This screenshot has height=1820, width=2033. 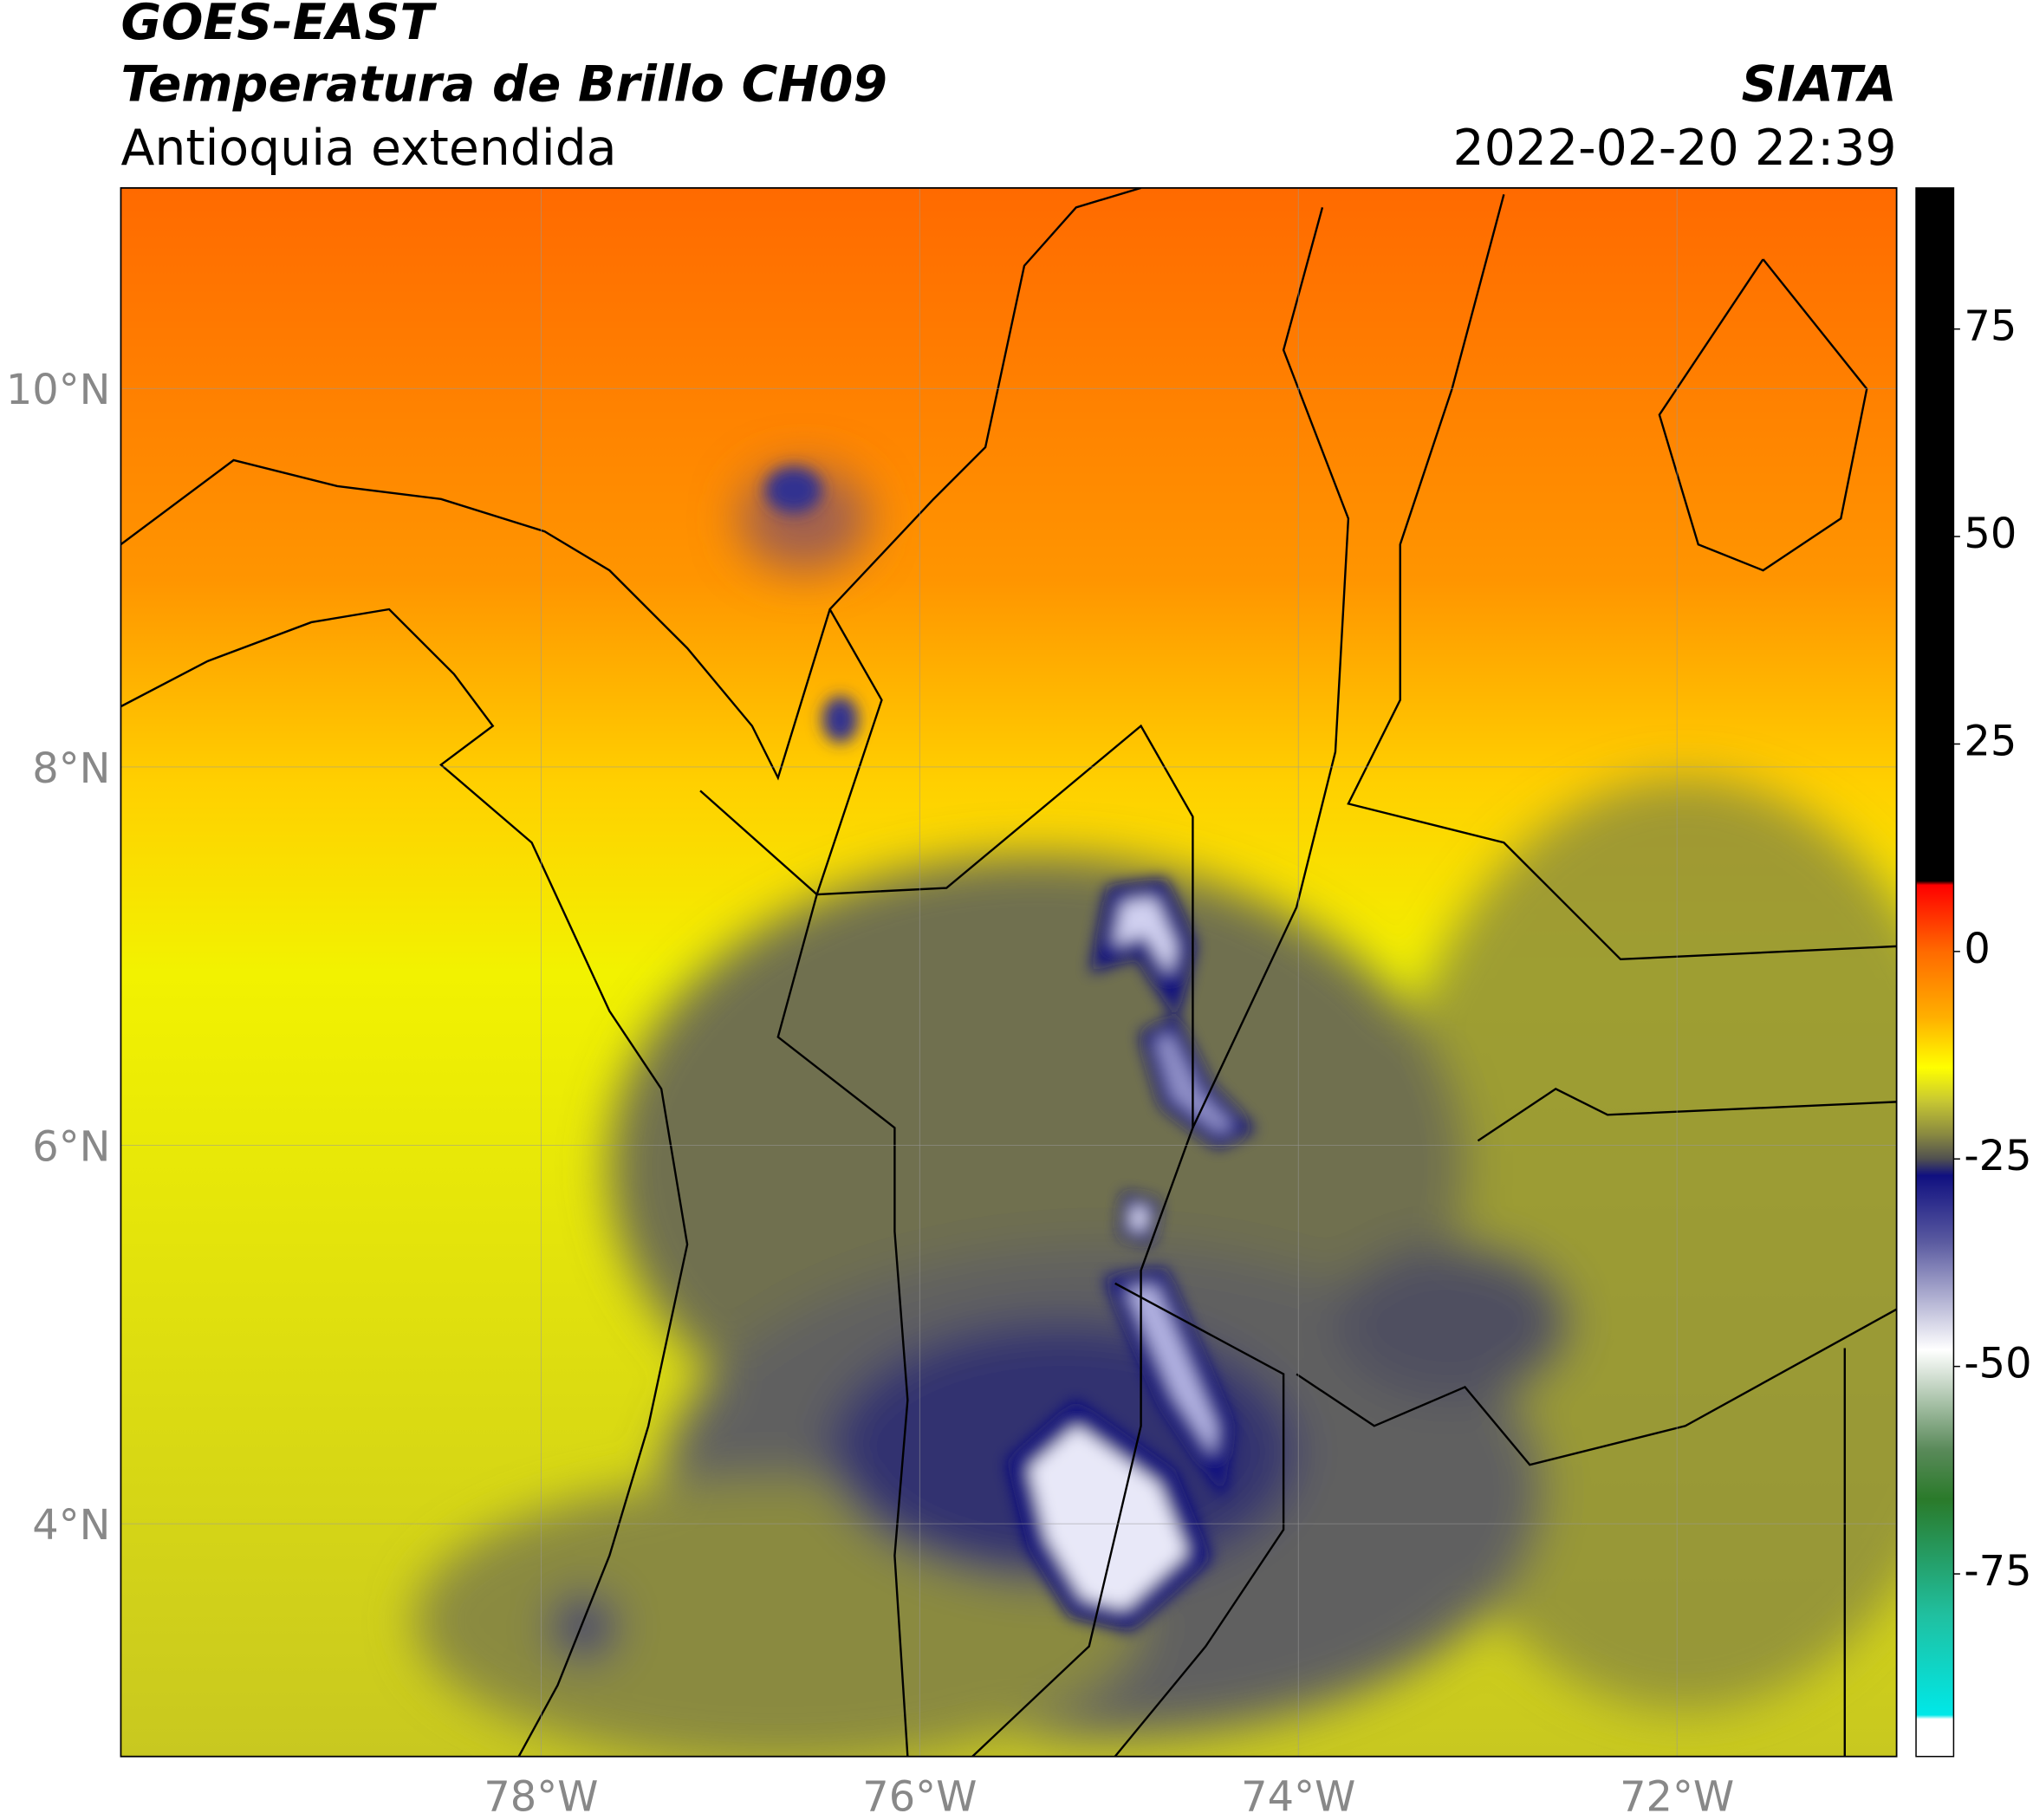 What do you see at coordinates (1990, 741) in the screenshot?
I see `colorbar-tick-label: 25` at bounding box center [1990, 741].